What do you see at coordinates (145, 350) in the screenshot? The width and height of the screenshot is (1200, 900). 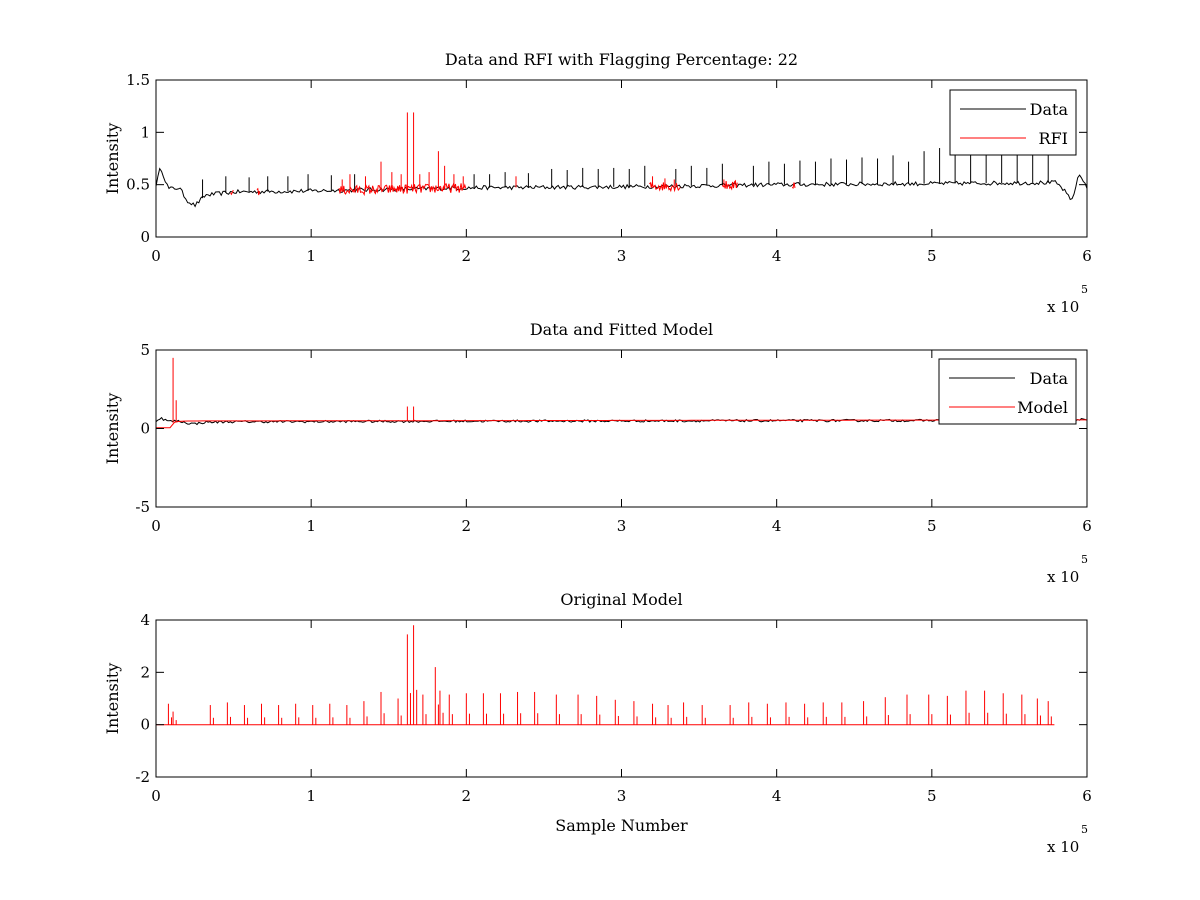 I see `y-tick-label: 5` at bounding box center [145, 350].